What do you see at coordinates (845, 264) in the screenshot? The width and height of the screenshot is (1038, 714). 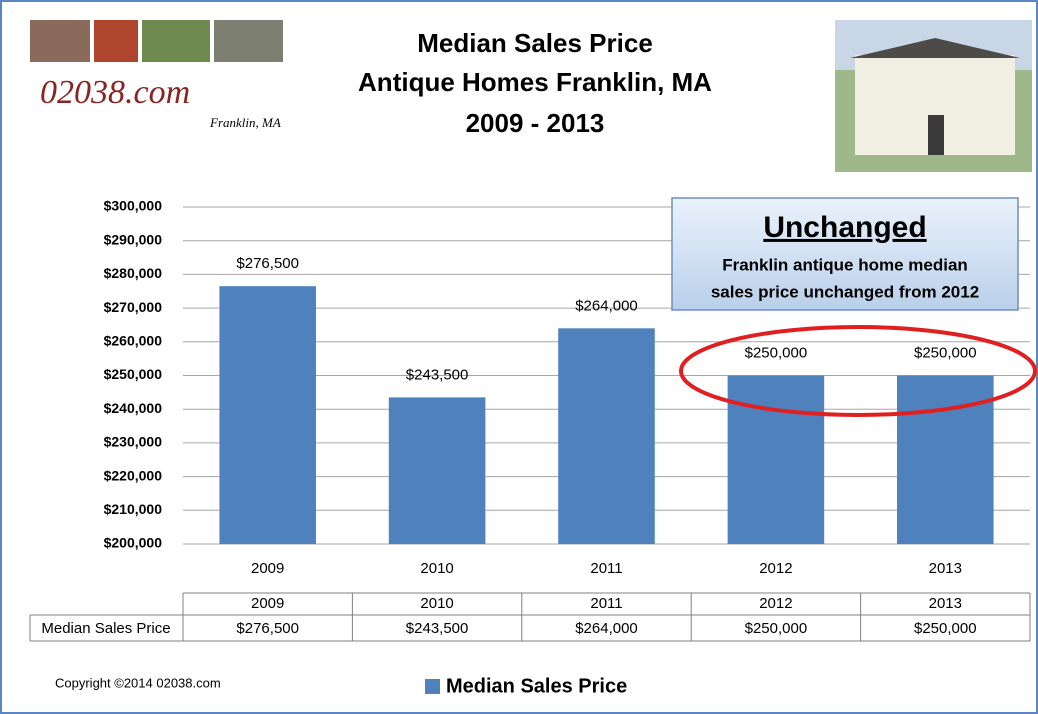 I see `annotation-text: Franklin antique home median` at bounding box center [845, 264].